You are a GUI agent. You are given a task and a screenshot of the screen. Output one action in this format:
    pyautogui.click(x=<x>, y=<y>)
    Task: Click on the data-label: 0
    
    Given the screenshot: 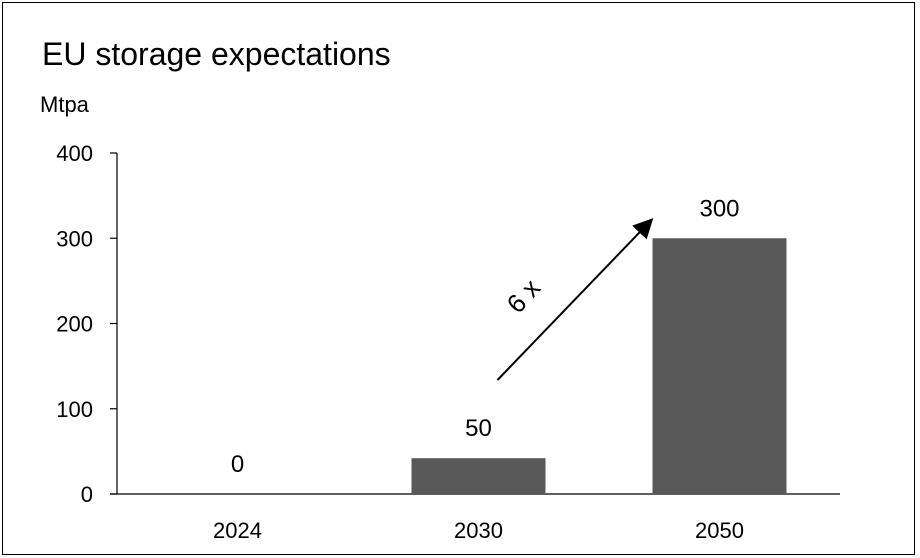 What is the action you would take?
    pyautogui.click(x=237, y=464)
    